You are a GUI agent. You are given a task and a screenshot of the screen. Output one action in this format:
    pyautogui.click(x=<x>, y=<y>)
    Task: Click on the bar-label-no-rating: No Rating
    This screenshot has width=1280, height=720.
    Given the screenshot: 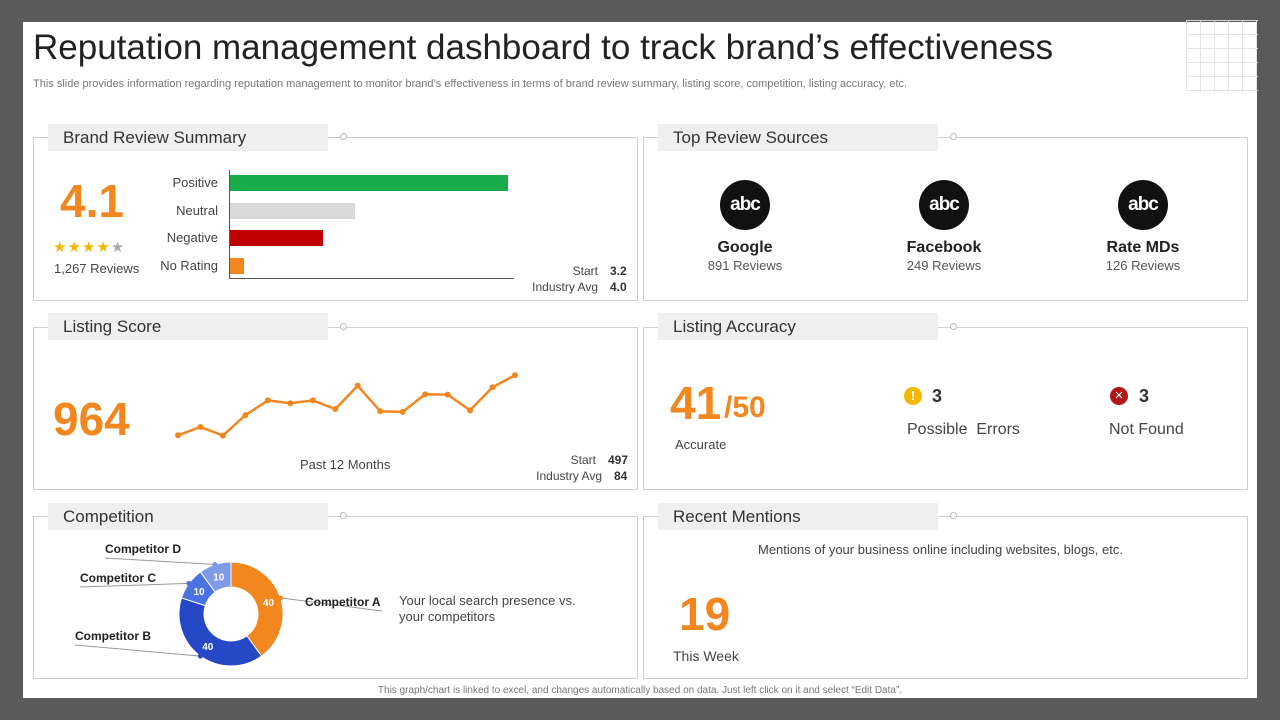 What is the action you would take?
    pyautogui.click(x=189, y=265)
    